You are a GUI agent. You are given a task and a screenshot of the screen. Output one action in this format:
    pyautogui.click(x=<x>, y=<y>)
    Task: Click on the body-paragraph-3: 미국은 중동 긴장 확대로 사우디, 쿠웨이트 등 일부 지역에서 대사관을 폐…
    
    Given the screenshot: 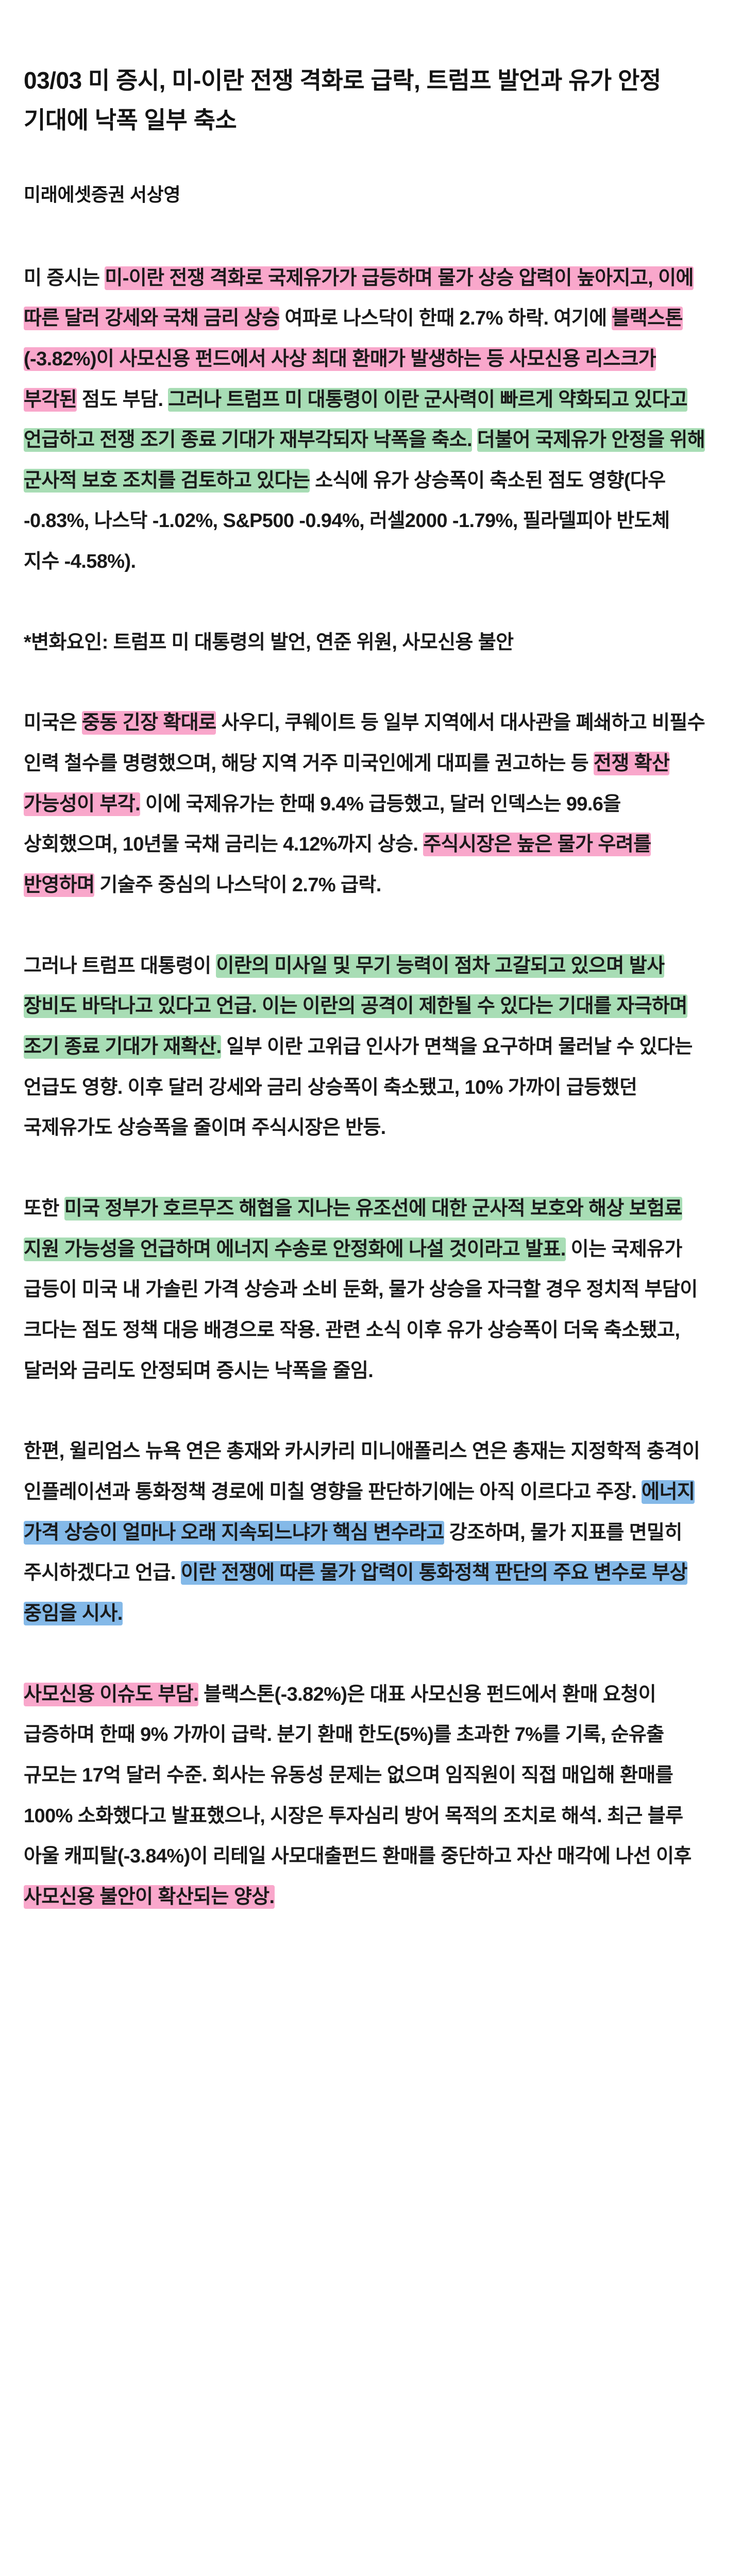 What is the action you would take?
    pyautogui.click(x=367, y=804)
    